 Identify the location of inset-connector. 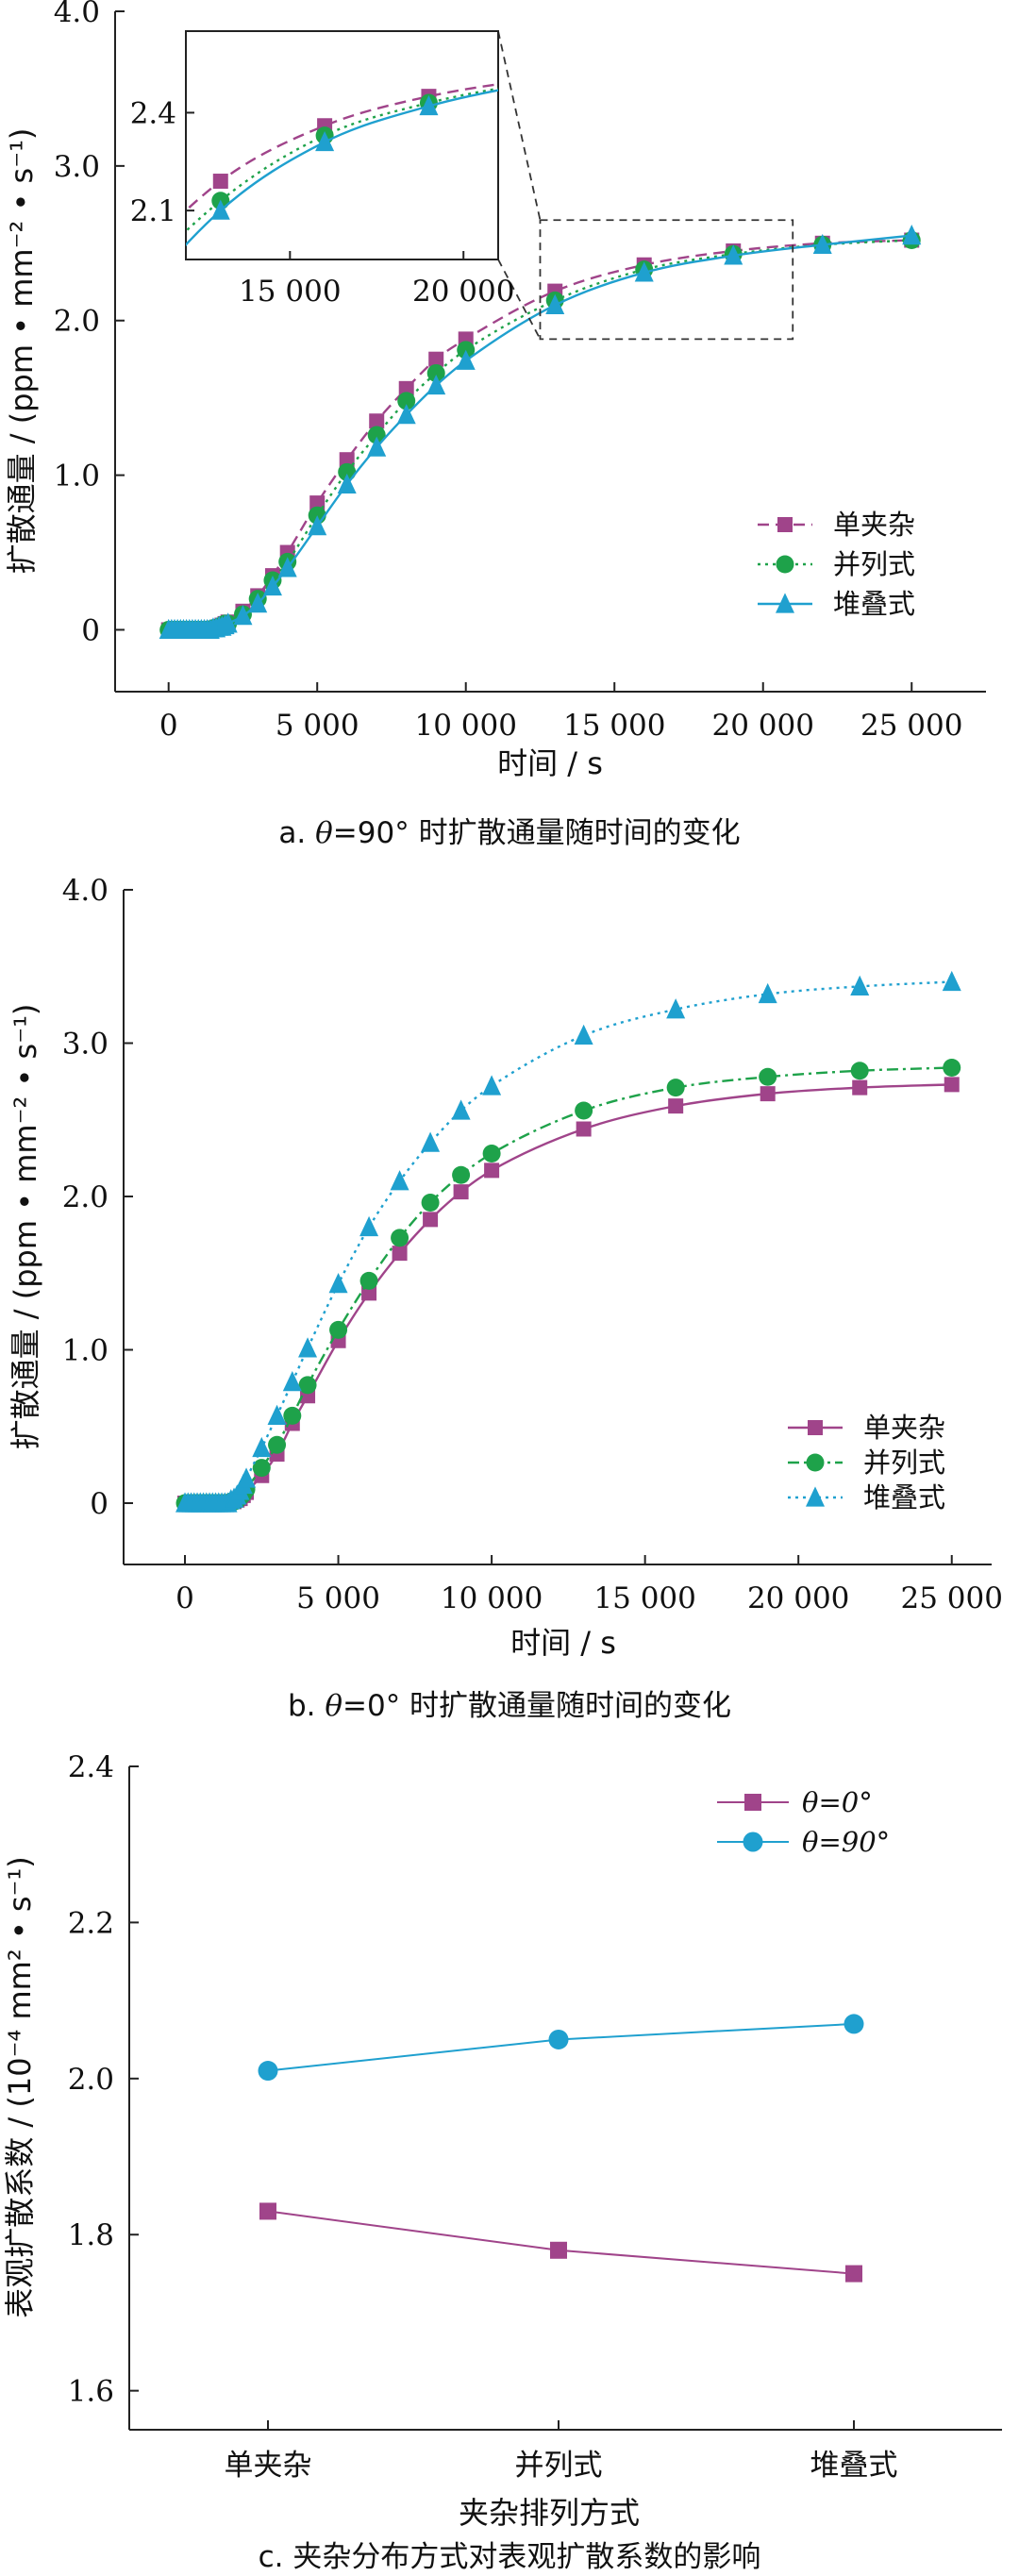
(519, 125).